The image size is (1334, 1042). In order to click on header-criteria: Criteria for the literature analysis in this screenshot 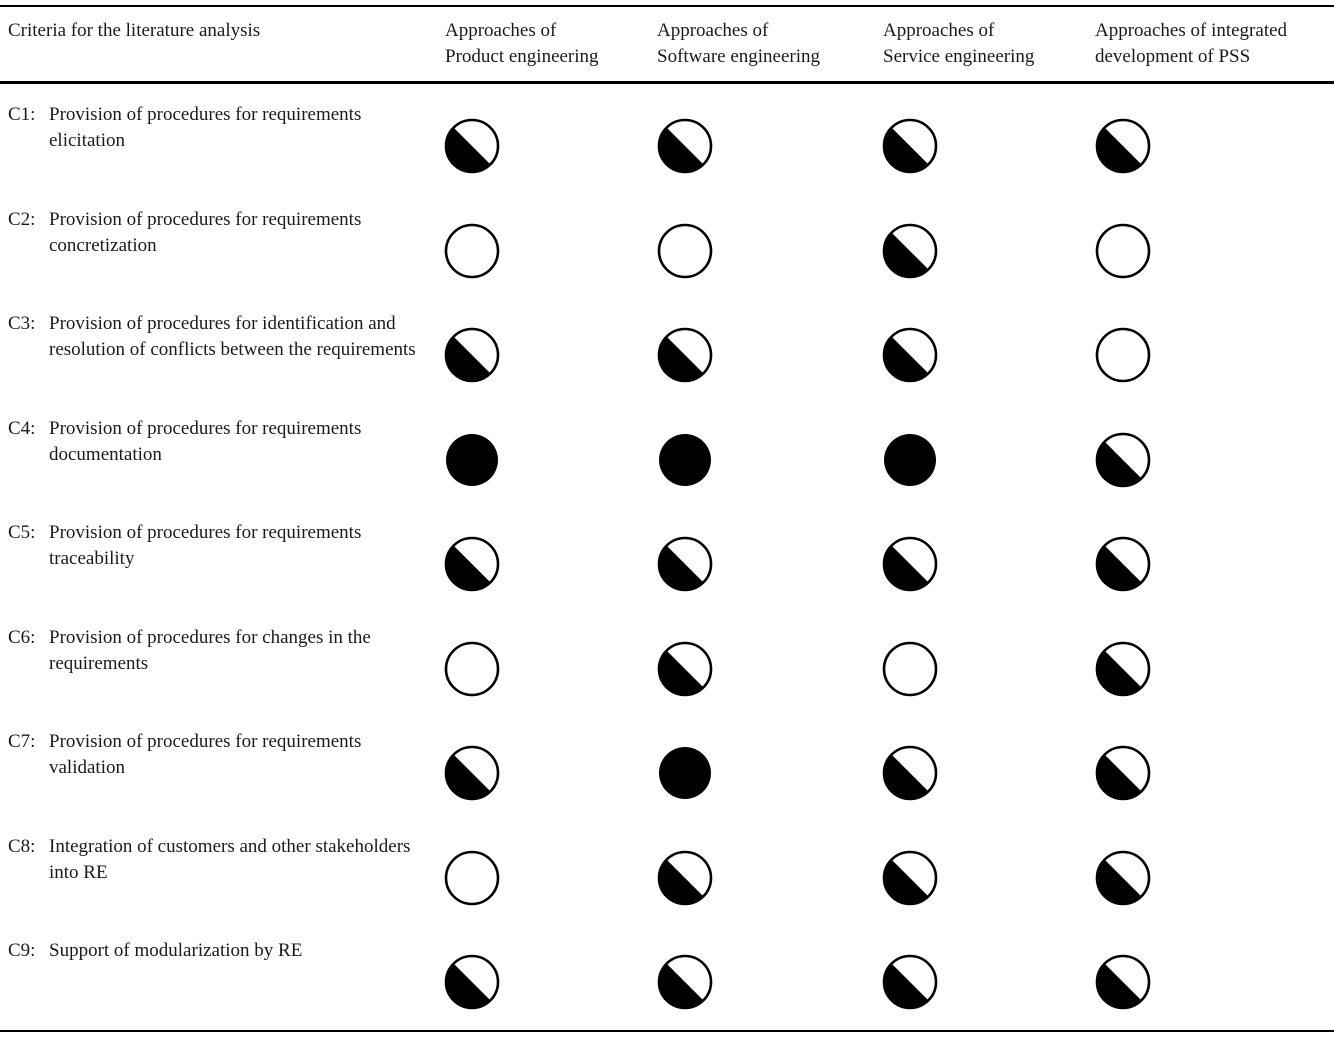, I will do `click(134, 30)`.